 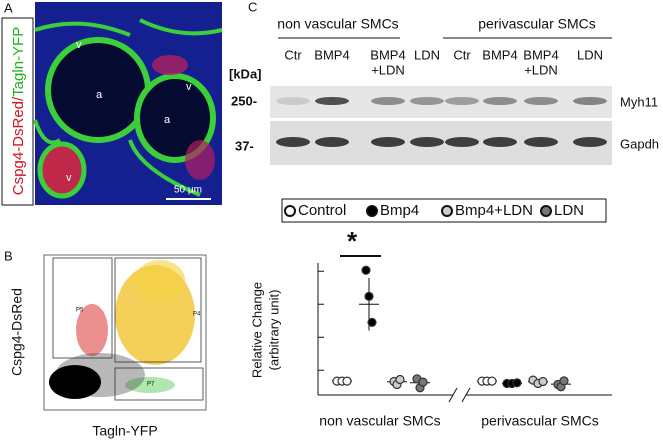 I want to click on panel-label: A, so click(x=8, y=7).